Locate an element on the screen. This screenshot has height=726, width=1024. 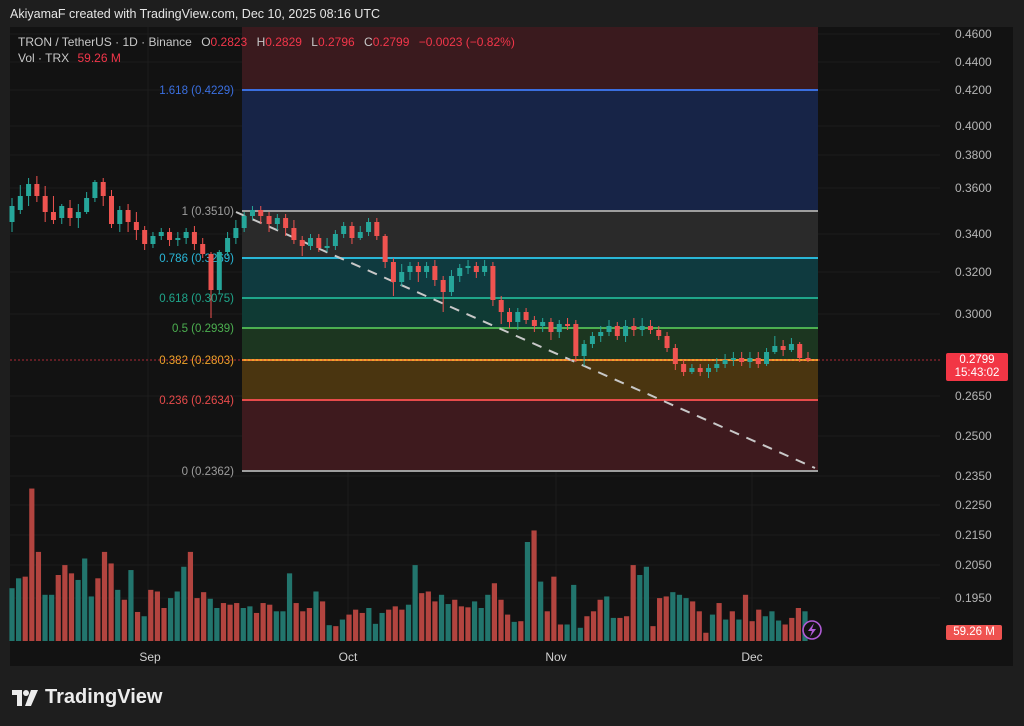
close-label: C is located at coordinates (368, 42).